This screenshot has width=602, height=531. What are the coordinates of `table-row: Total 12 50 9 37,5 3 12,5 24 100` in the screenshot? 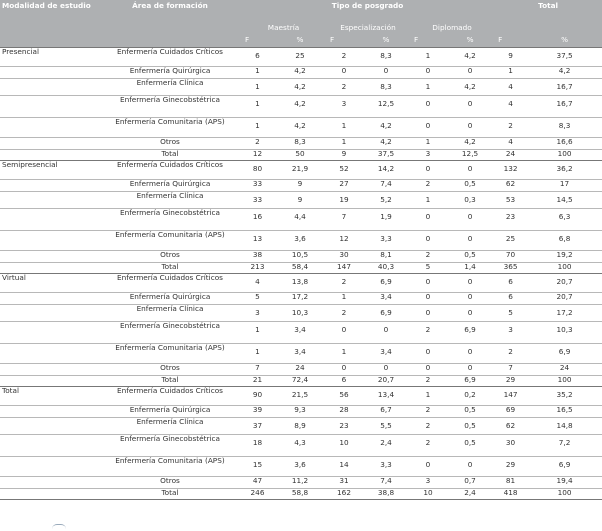 It's located at (301, 155).